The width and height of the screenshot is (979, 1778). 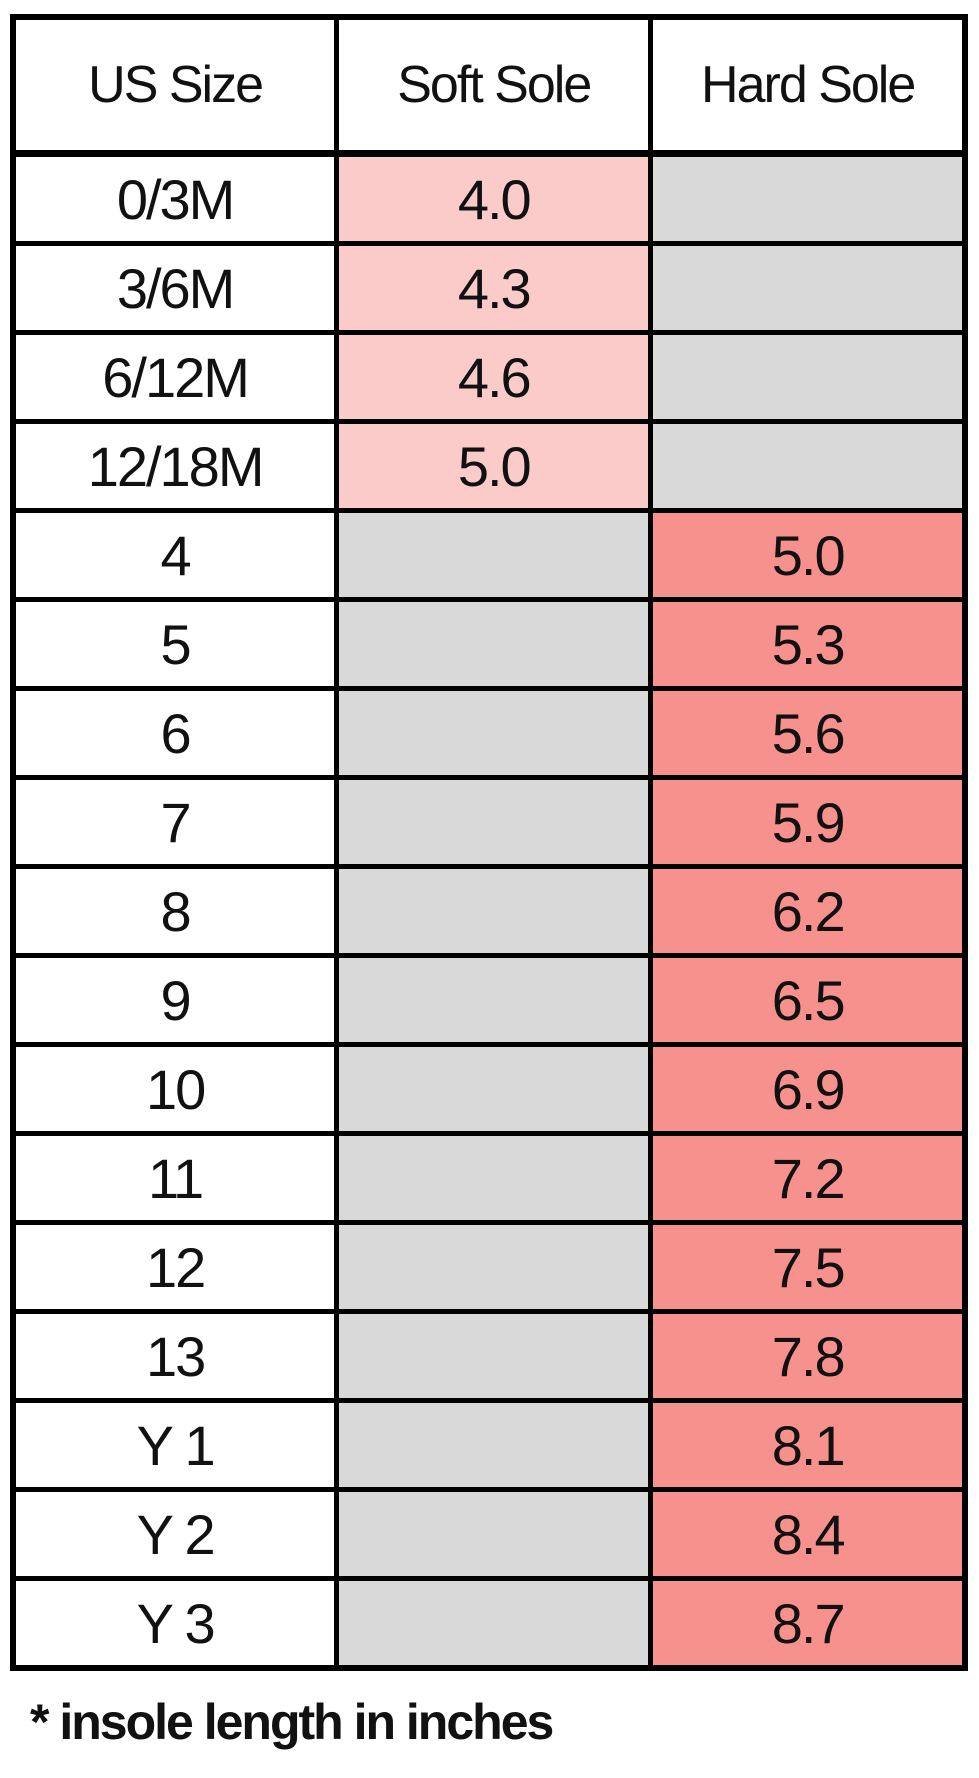 What do you see at coordinates (808, 85) in the screenshot?
I see `header-hard-sole: Hard Sole` at bounding box center [808, 85].